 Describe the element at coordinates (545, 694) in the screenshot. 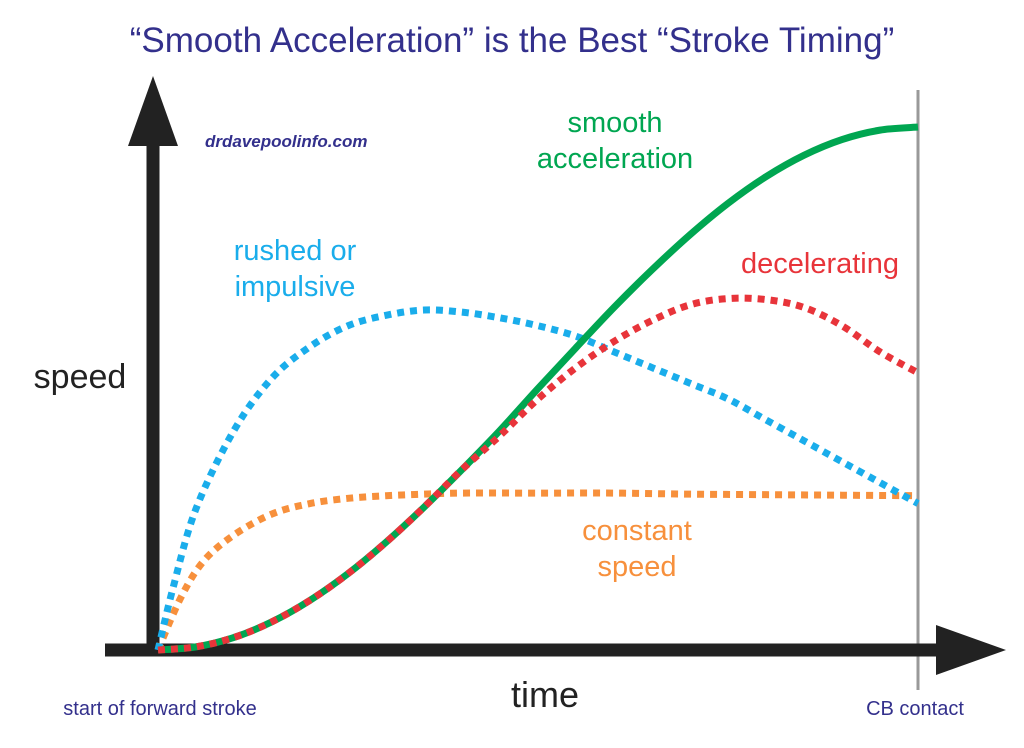

I see `x-axis-label: time` at that location.